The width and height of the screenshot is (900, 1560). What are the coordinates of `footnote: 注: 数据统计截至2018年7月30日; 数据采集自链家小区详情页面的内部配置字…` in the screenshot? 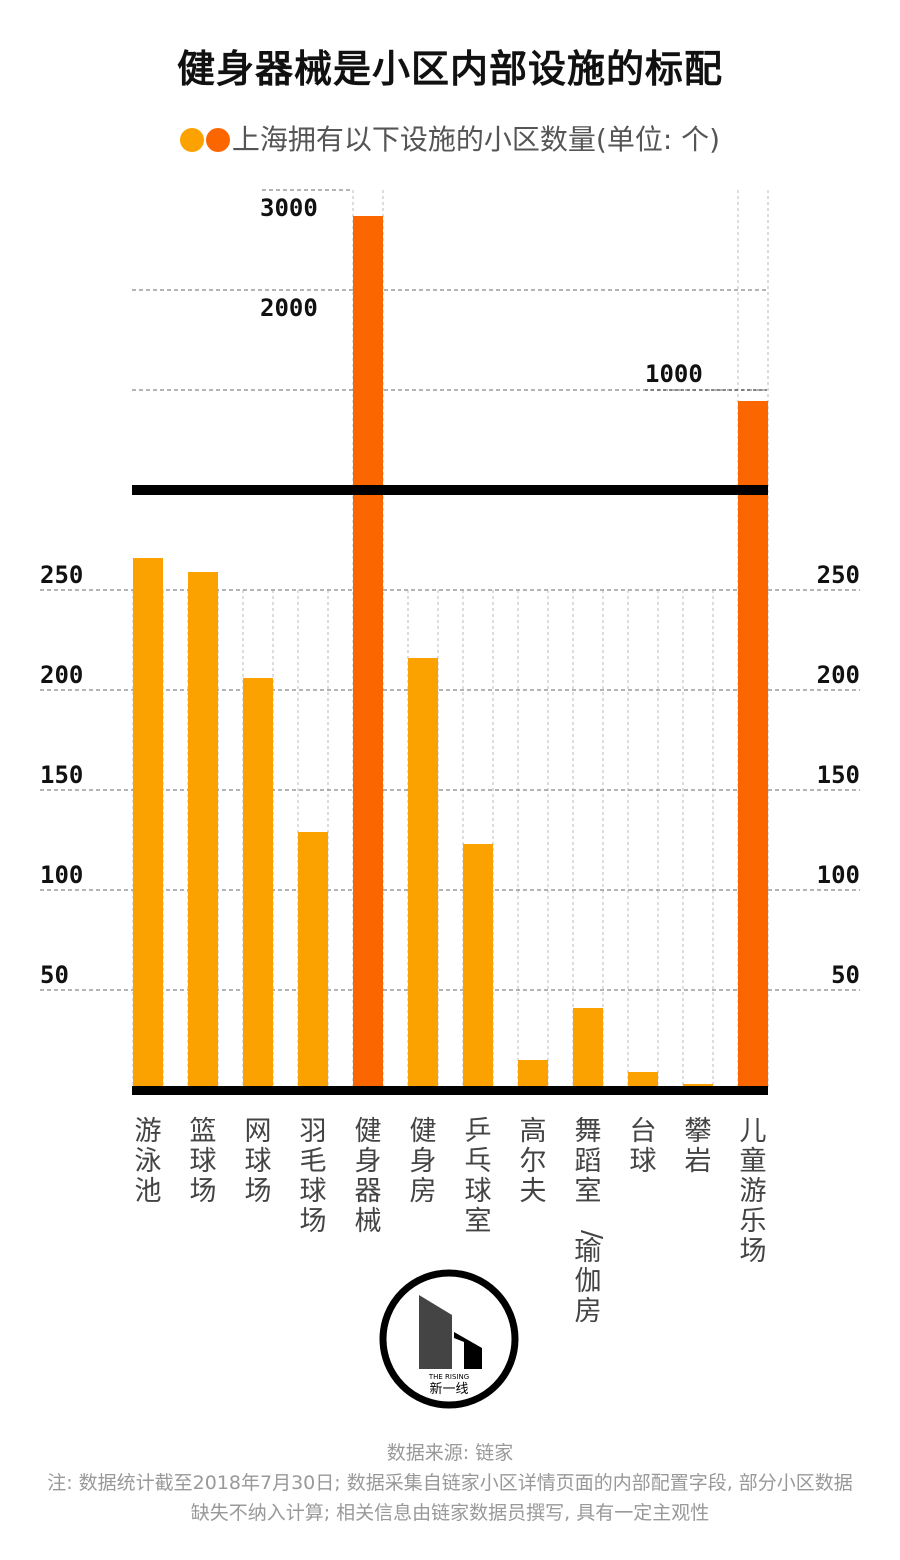 It's located at (450, 1498).